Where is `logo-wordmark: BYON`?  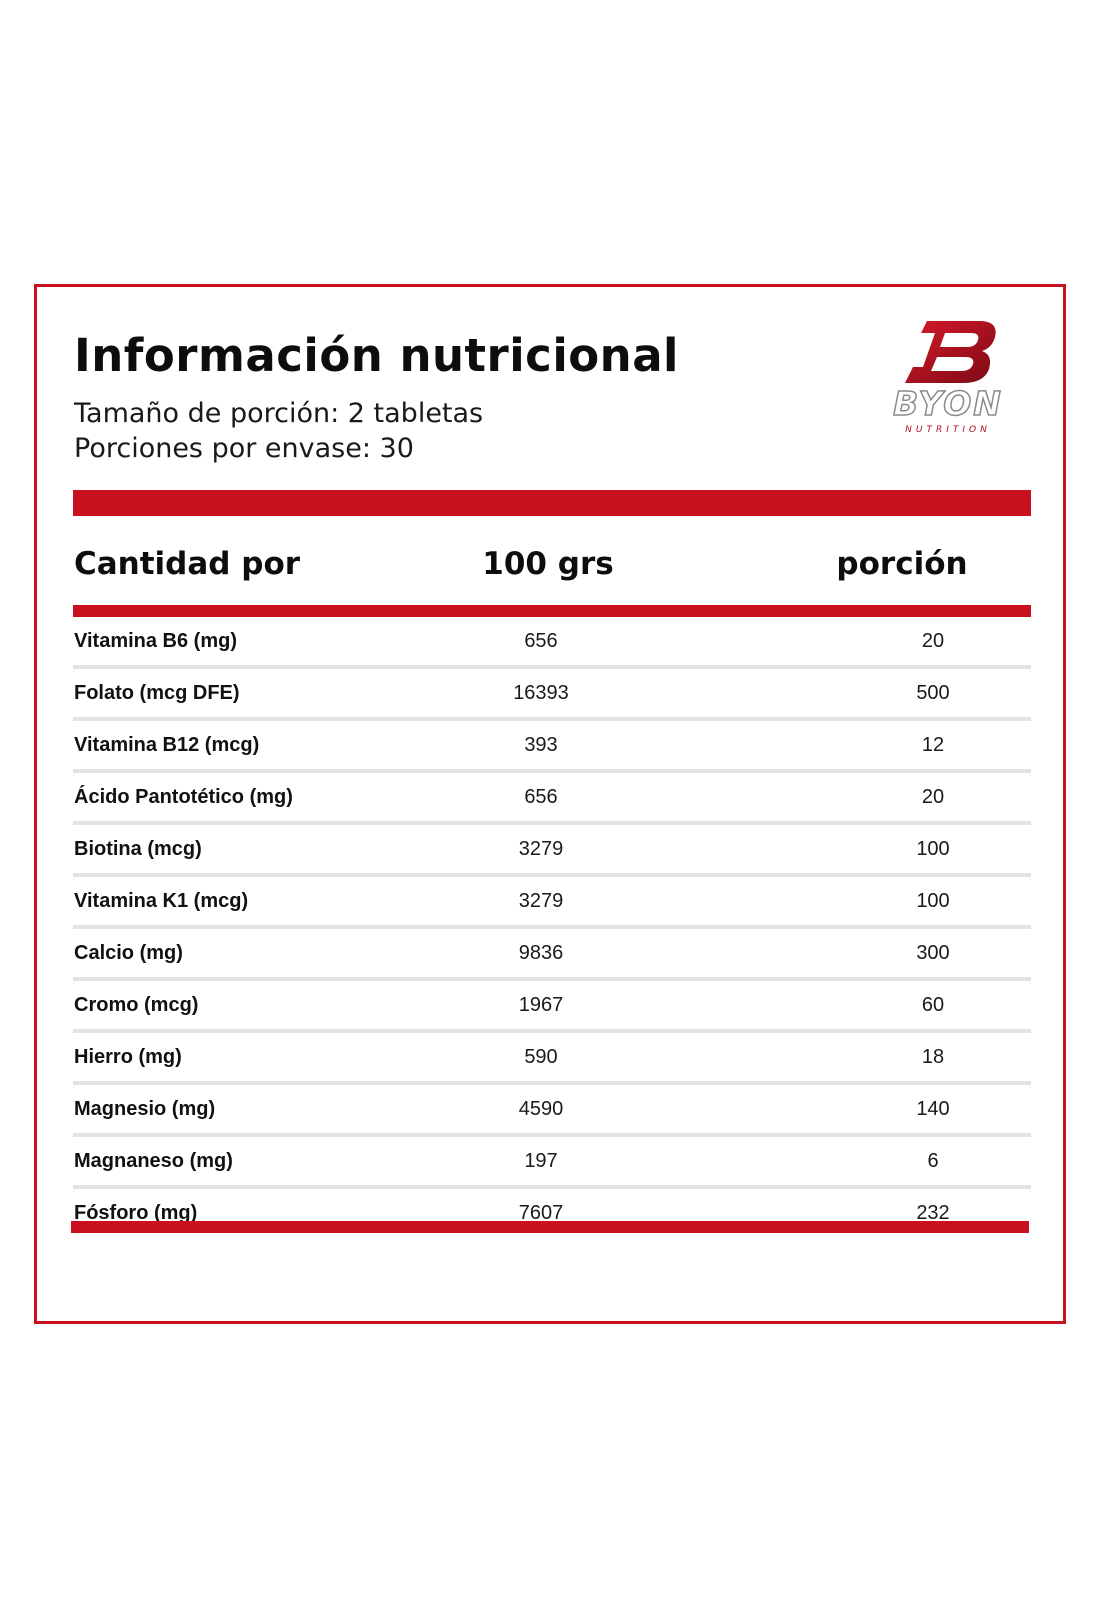
logo-wordmark: BYON is located at coordinates (947, 403).